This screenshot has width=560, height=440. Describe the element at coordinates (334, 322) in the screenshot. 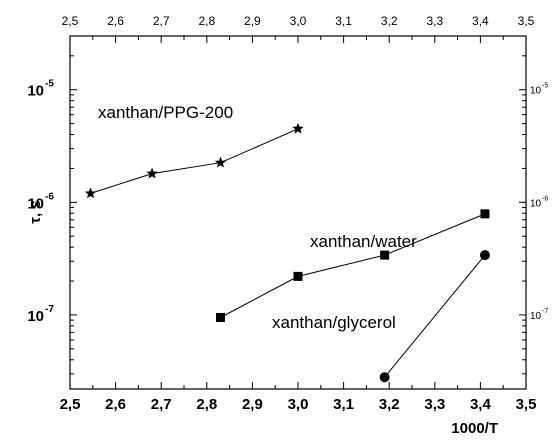

I see `series-label: xanthan/glycerol` at that location.